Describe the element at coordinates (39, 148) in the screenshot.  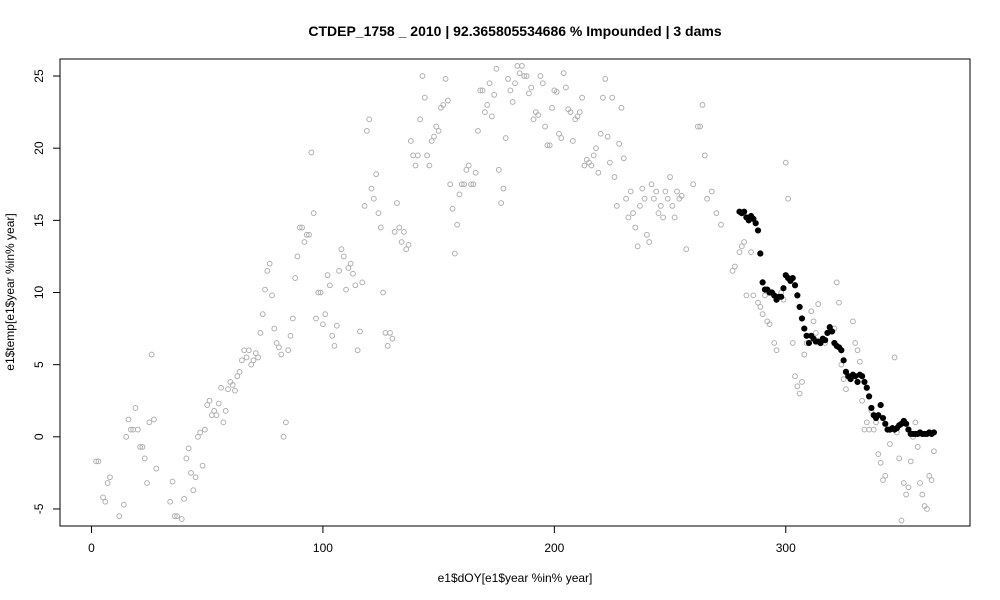
I see `y-tick-label: 20` at that location.